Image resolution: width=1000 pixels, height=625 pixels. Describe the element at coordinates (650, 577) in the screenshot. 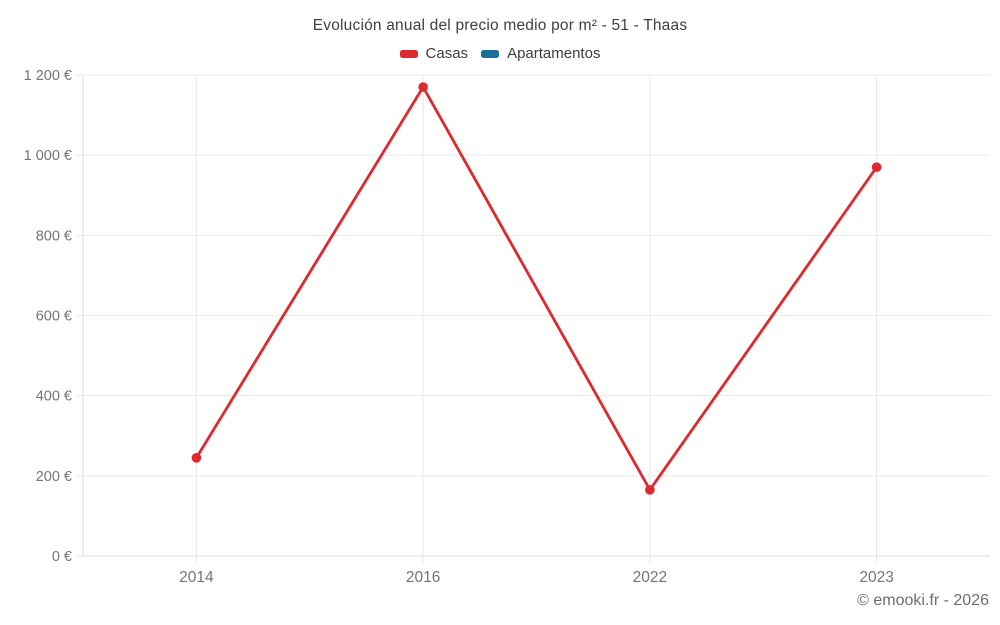

I see `x-axis-tick-label: 2022` at that location.